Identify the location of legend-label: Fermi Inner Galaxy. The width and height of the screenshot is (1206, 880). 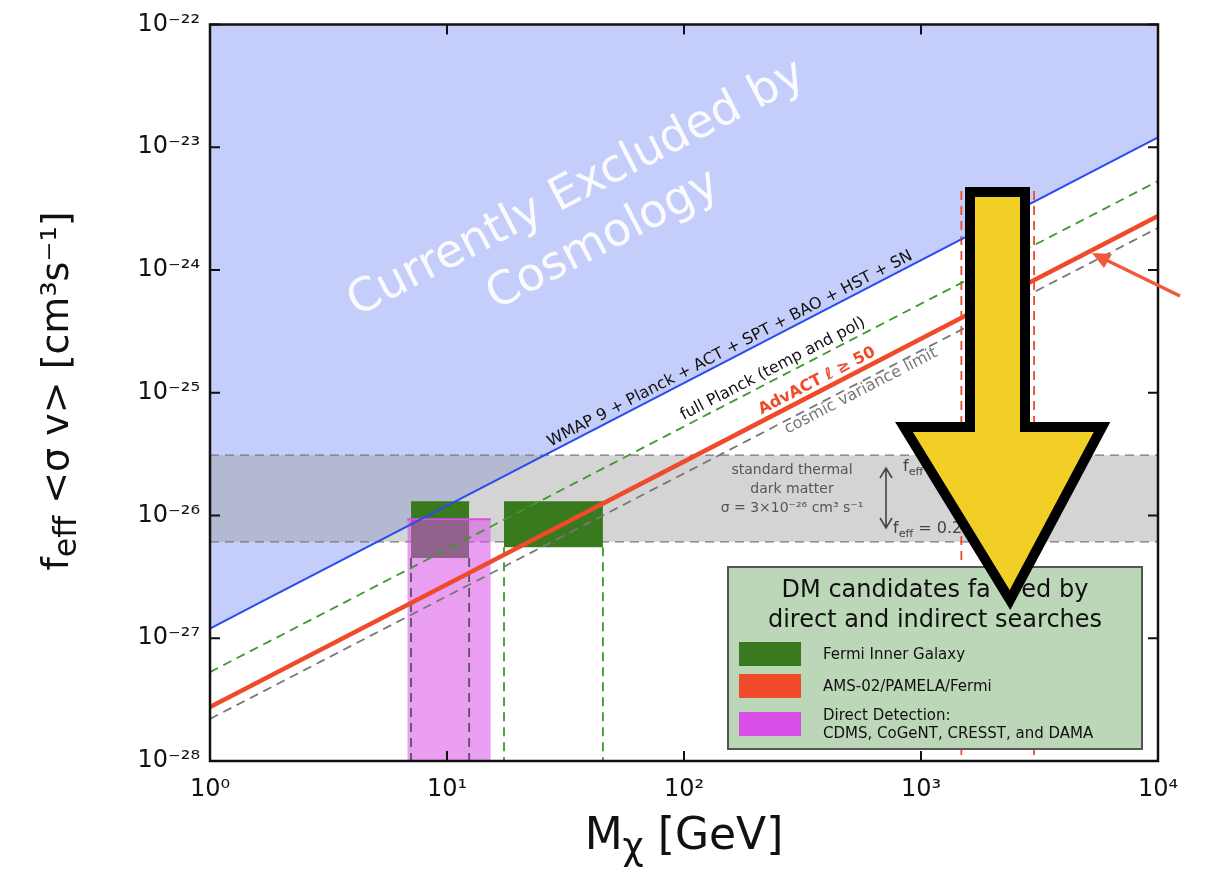
(894, 654).